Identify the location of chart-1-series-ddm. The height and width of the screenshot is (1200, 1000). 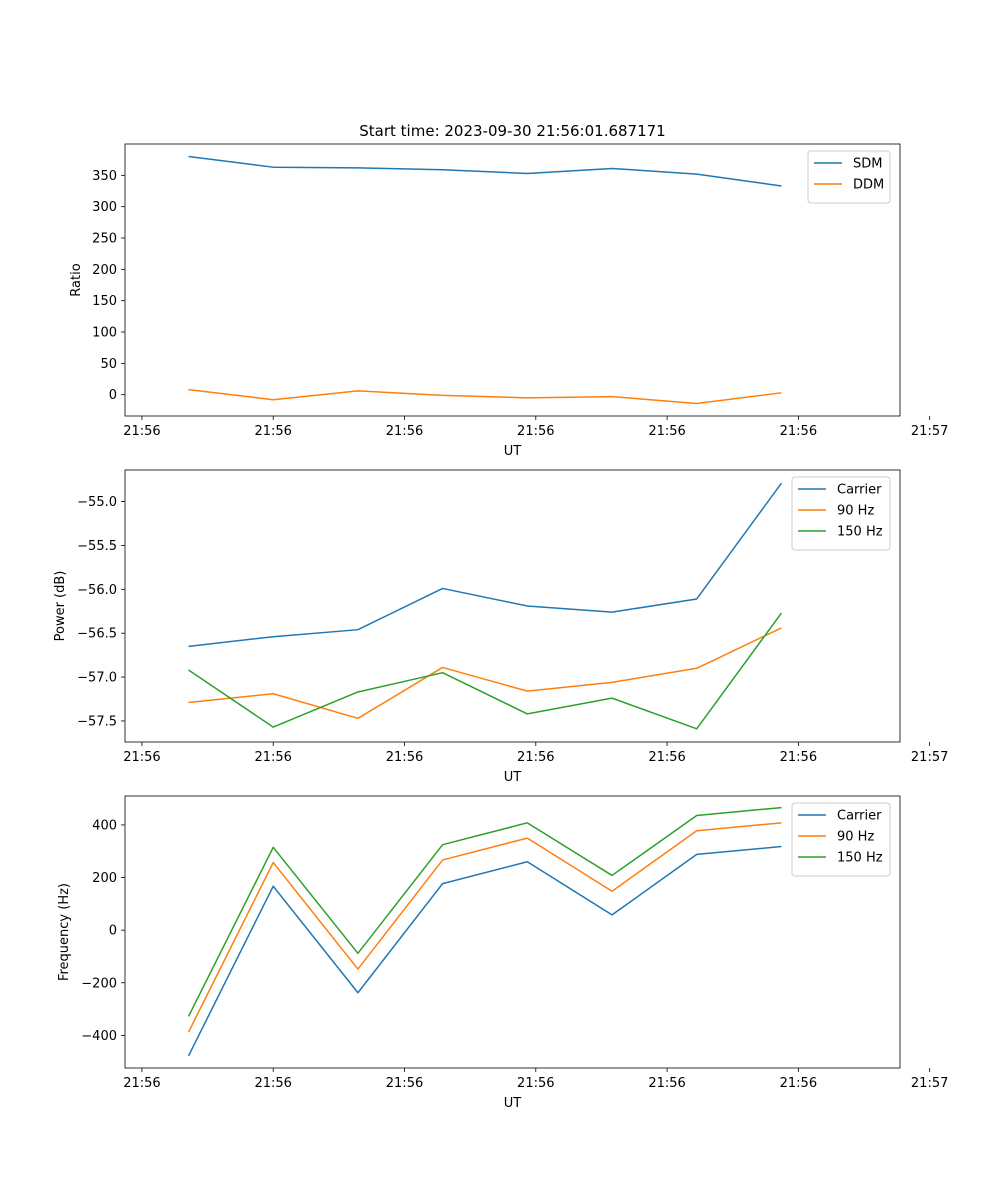
(485, 396).